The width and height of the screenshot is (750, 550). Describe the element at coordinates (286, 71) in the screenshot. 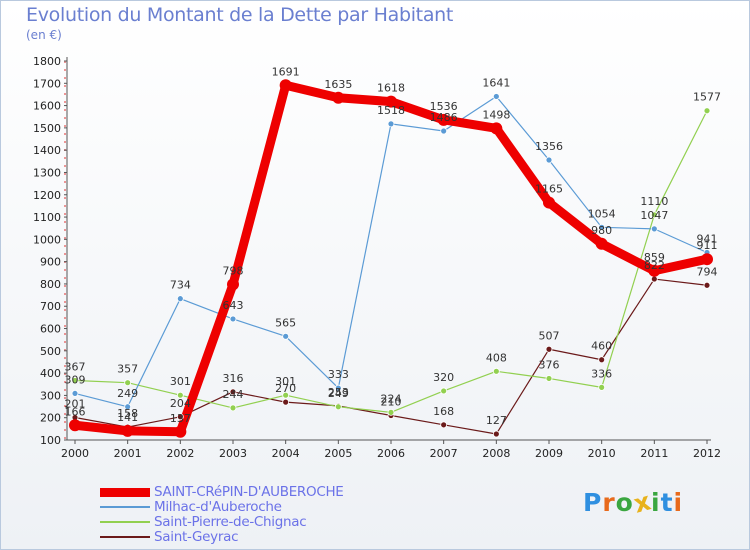

I see `data-label-0: 1691` at that location.